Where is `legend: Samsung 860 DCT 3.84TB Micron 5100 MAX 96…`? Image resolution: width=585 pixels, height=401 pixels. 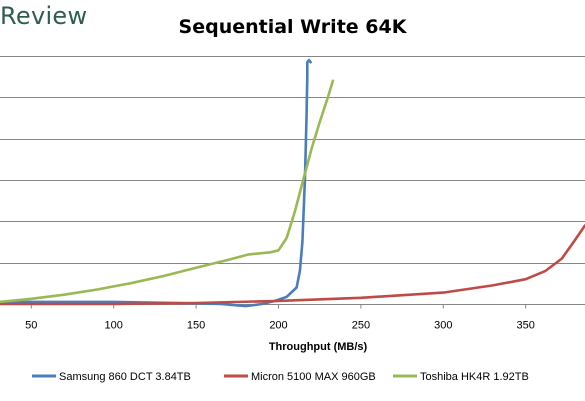 legend: Samsung 860 DCT 3.84TB Micron 5100 MAX 96… is located at coordinates (280, 377).